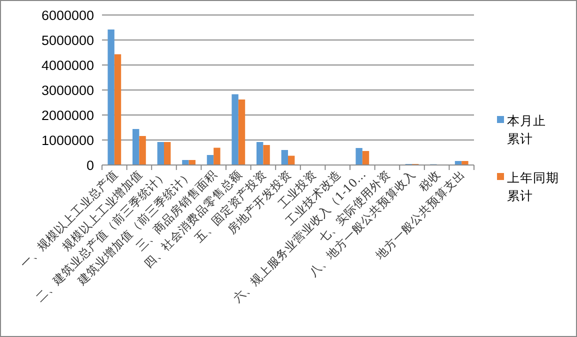 This screenshot has height=337, width=577. What do you see at coordinates (67, 90) in the screenshot?
I see `y-tick-label: 3000000` at bounding box center [67, 90].